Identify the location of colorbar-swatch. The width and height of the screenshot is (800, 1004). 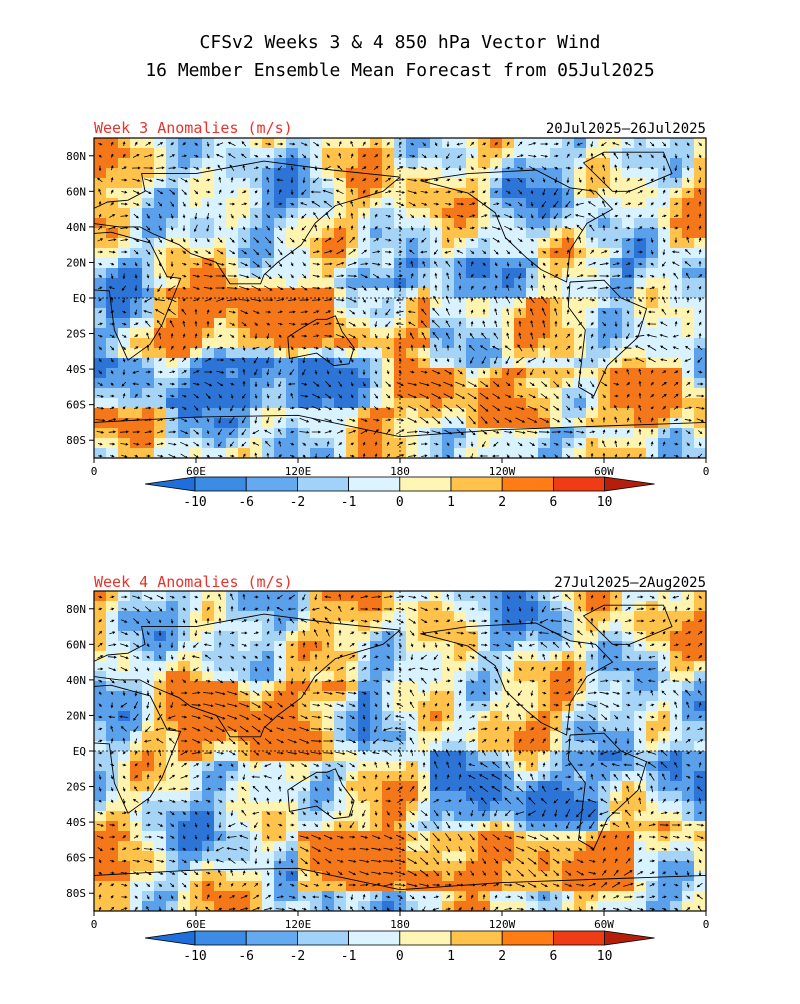
(425, 484).